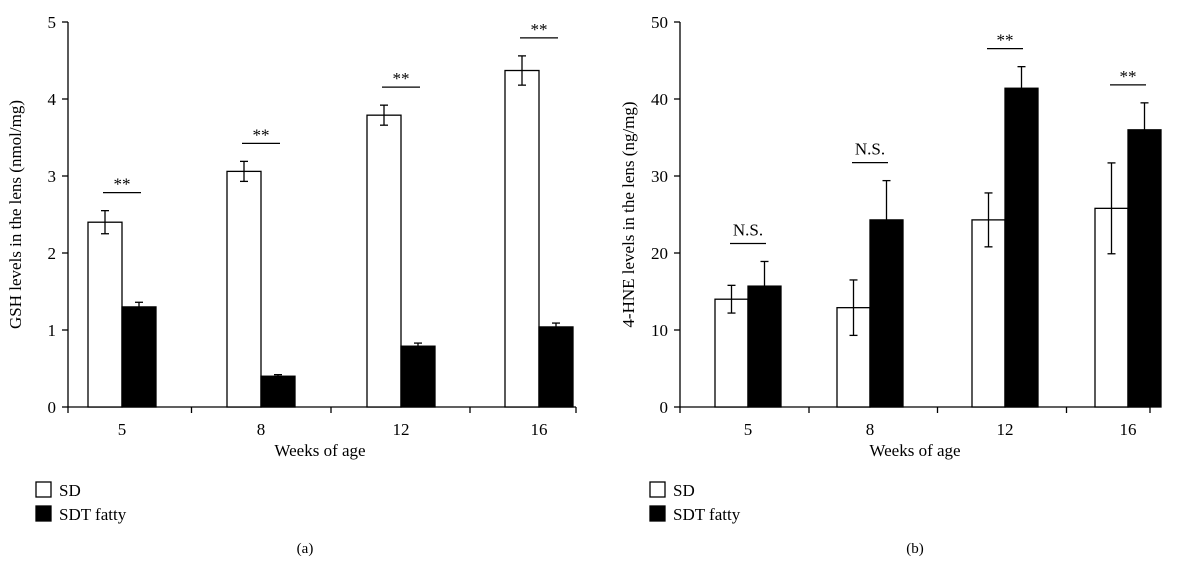 The image size is (1191, 565). I want to click on y-tick-label: 40, so click(659, 99).